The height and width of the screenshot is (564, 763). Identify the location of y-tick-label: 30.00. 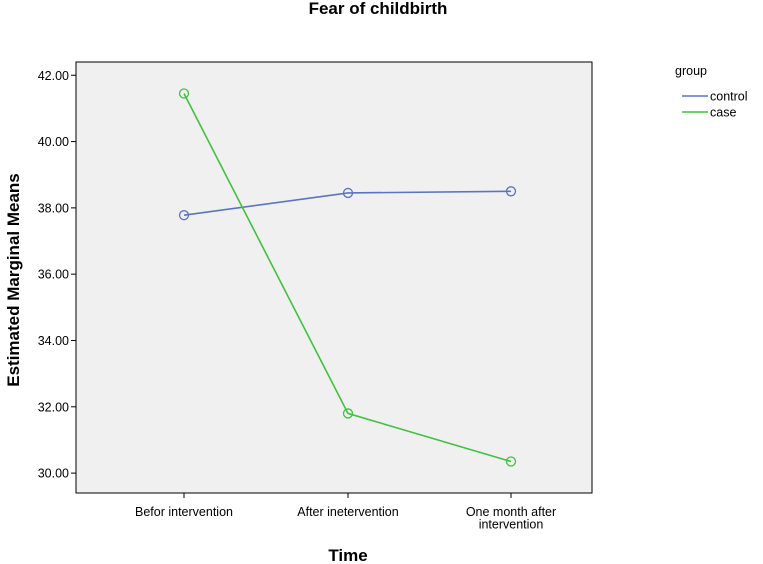
(53, 474).